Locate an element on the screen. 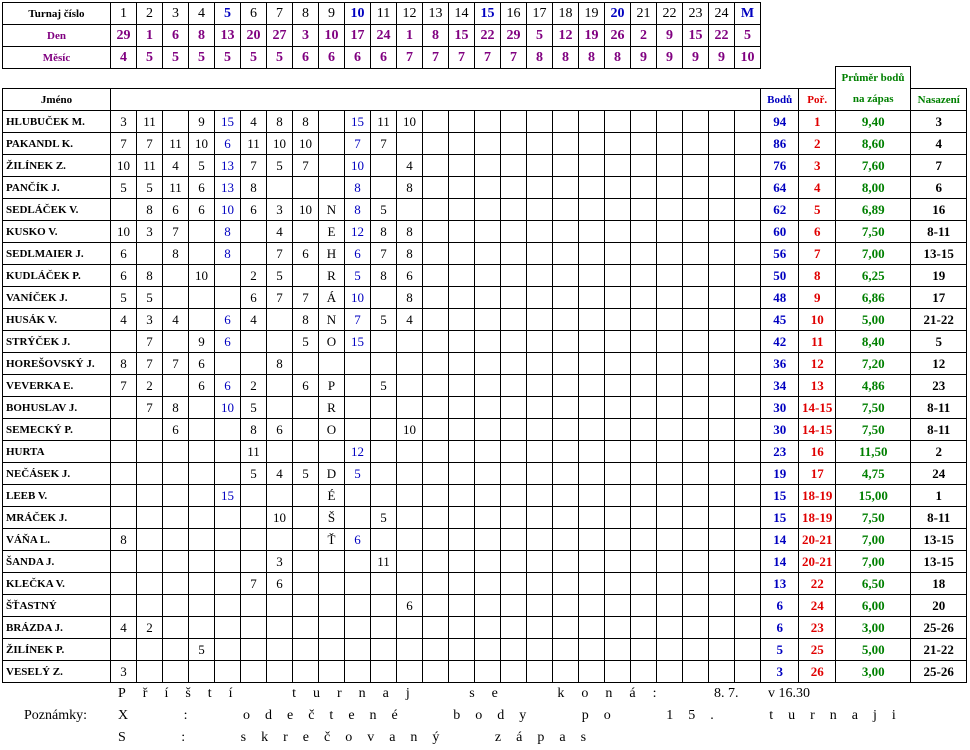 The width and height of the screenshot is (970, 750). rank: 20-21 is located at coordinates (817, 561).